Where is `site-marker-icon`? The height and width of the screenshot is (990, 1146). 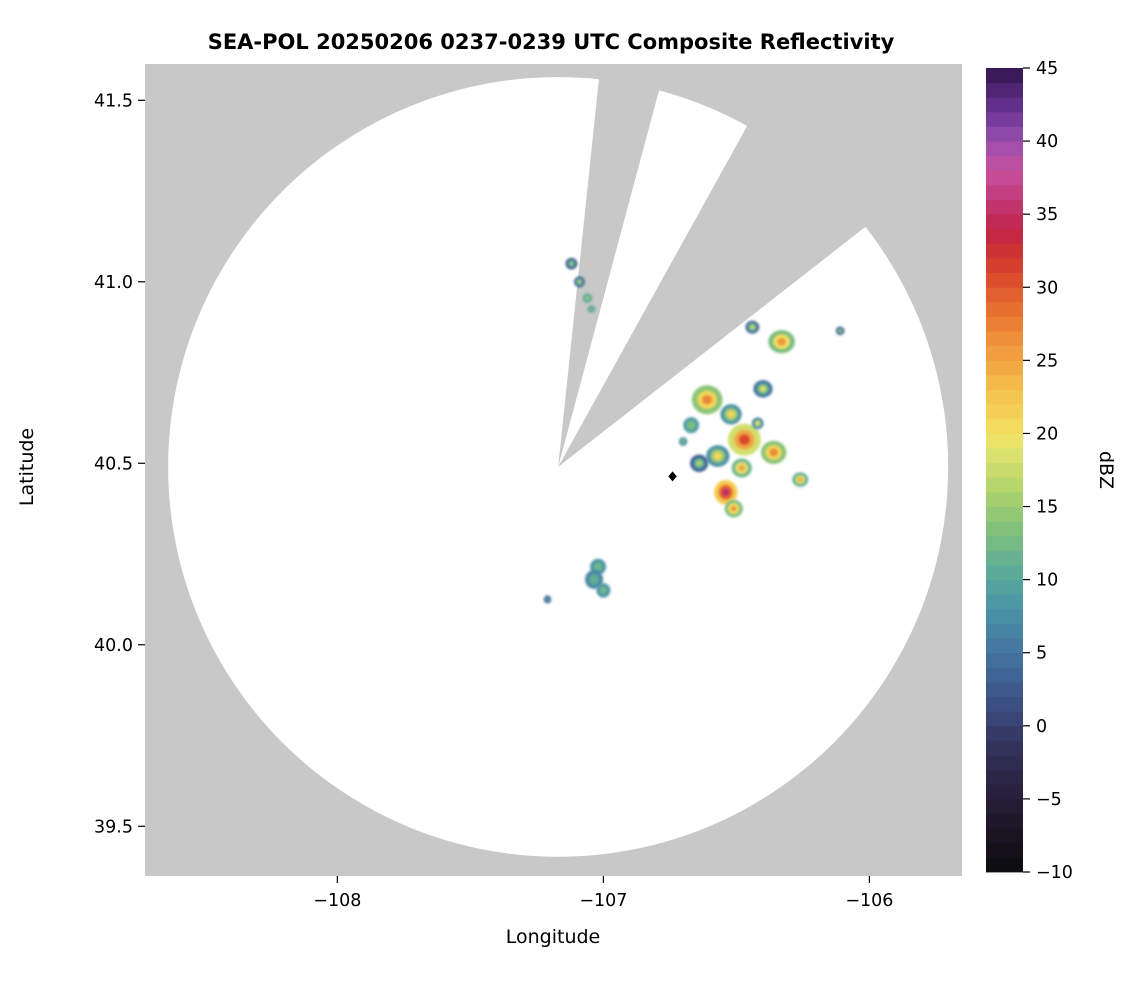 site-marker-icon is located at coordinates (672, 476).